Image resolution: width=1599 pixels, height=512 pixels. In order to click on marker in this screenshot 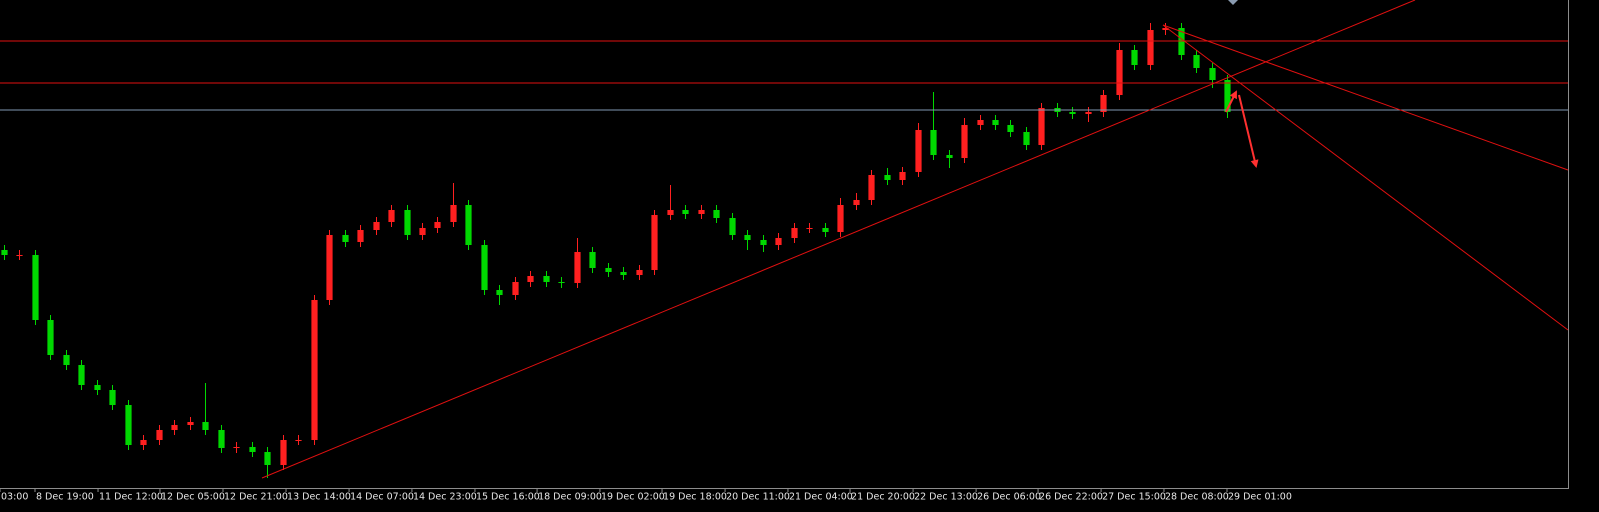, I will do `click(1233, 2)`.